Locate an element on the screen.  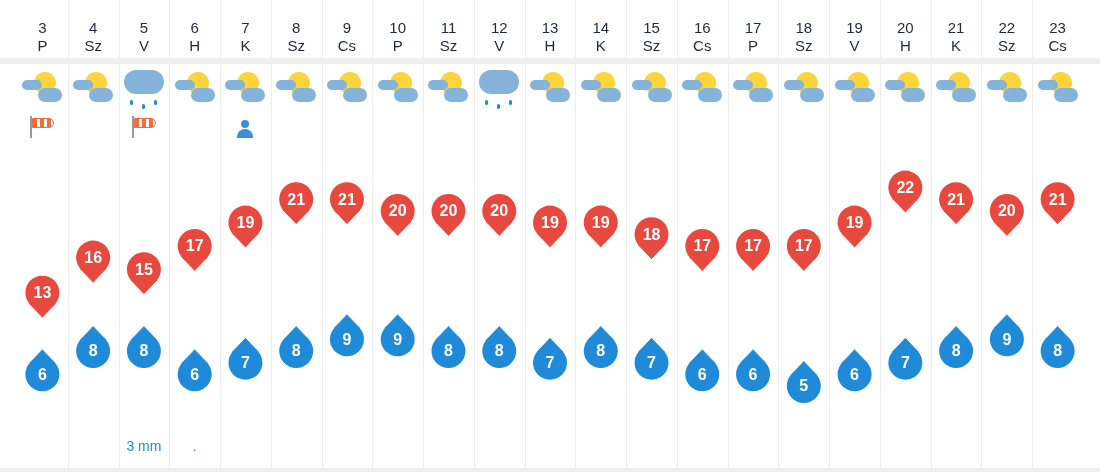
x-tick-label: 17 P is located at coordinates (753, 37).